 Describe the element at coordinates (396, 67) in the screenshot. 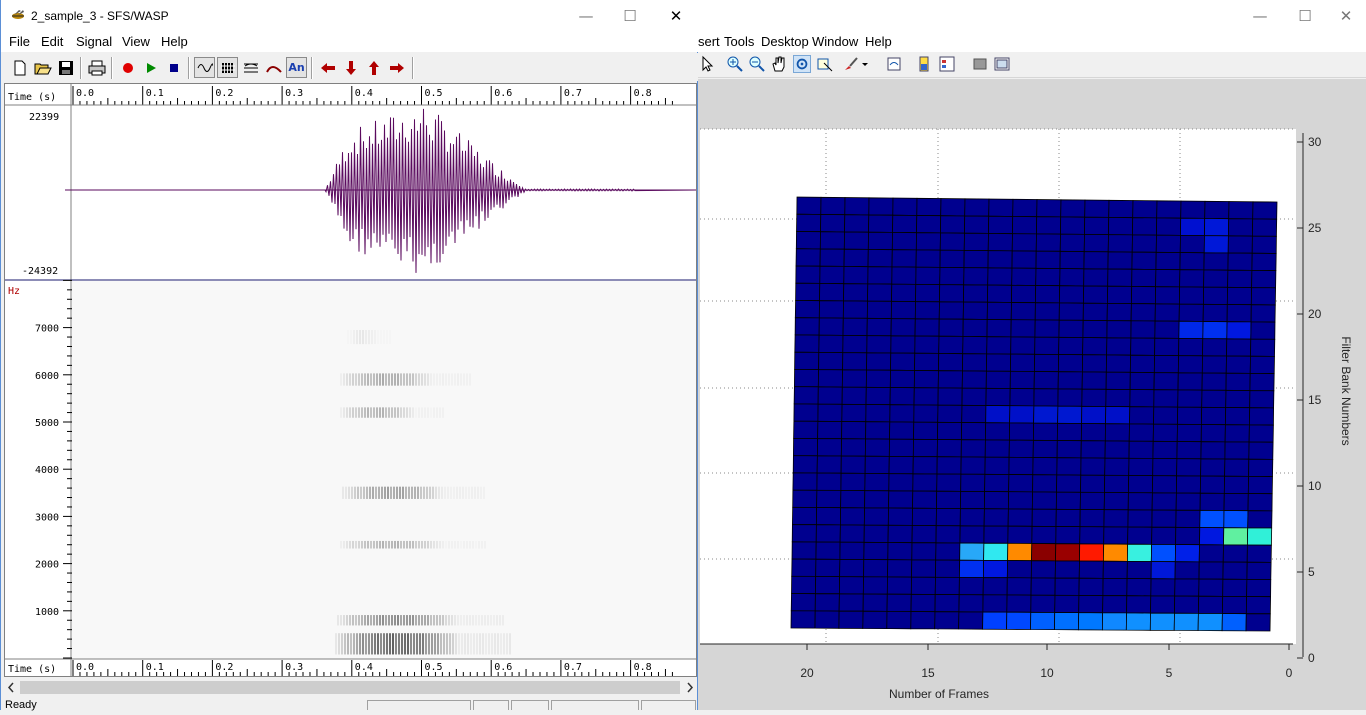

I see `arrow-right-icon` at that location.